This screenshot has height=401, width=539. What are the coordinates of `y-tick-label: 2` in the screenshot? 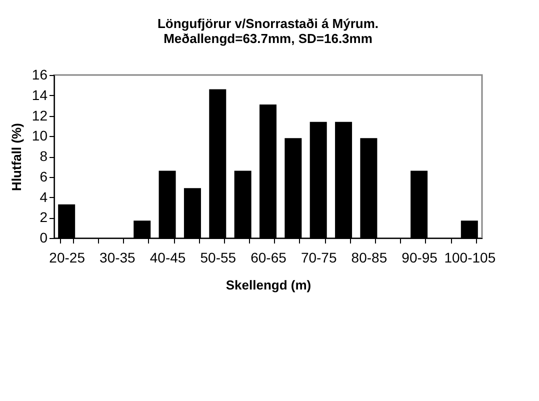 It's located at (44, 217).